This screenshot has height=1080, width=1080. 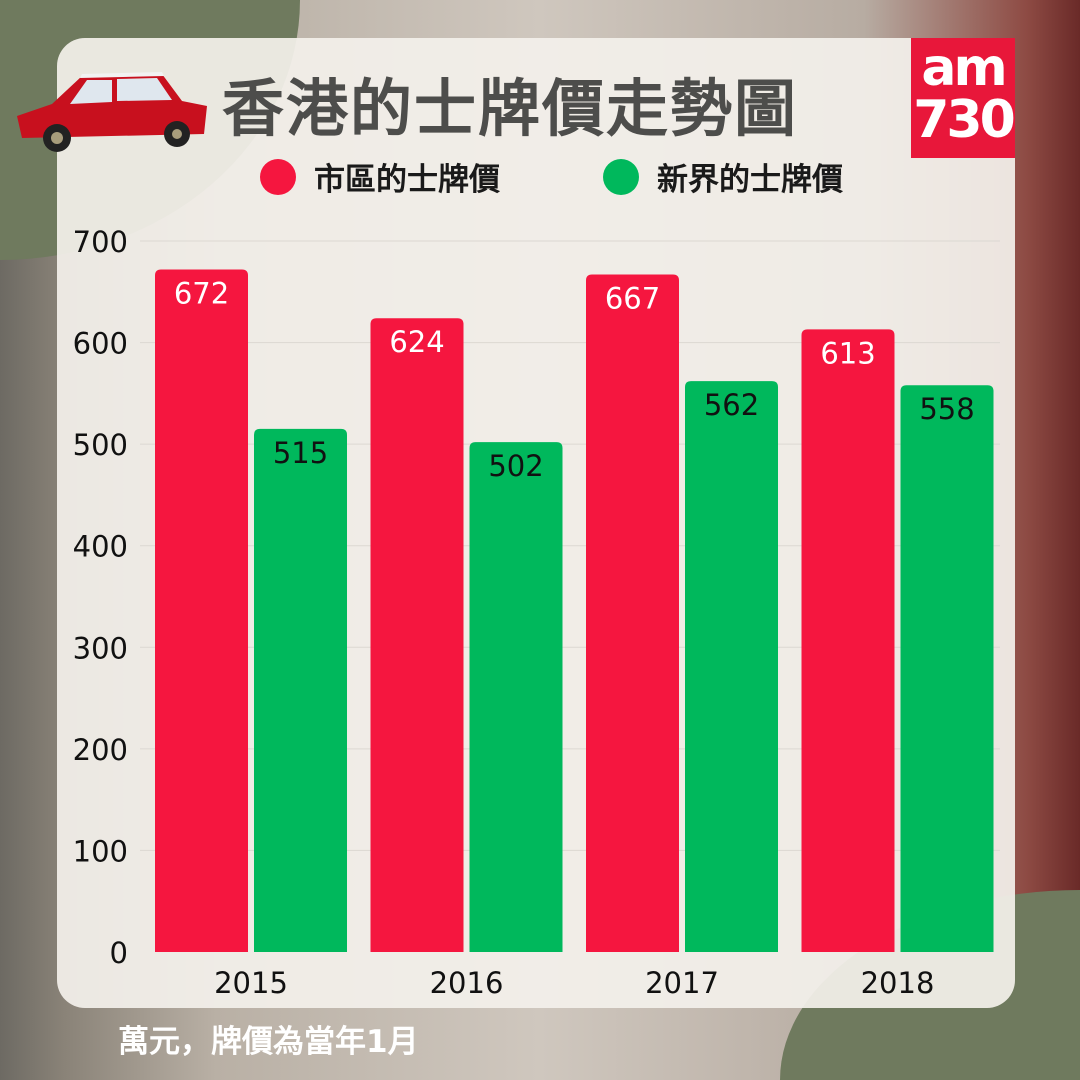 I want to click on x-tick-label: 2018, so click(x=898, y=983).